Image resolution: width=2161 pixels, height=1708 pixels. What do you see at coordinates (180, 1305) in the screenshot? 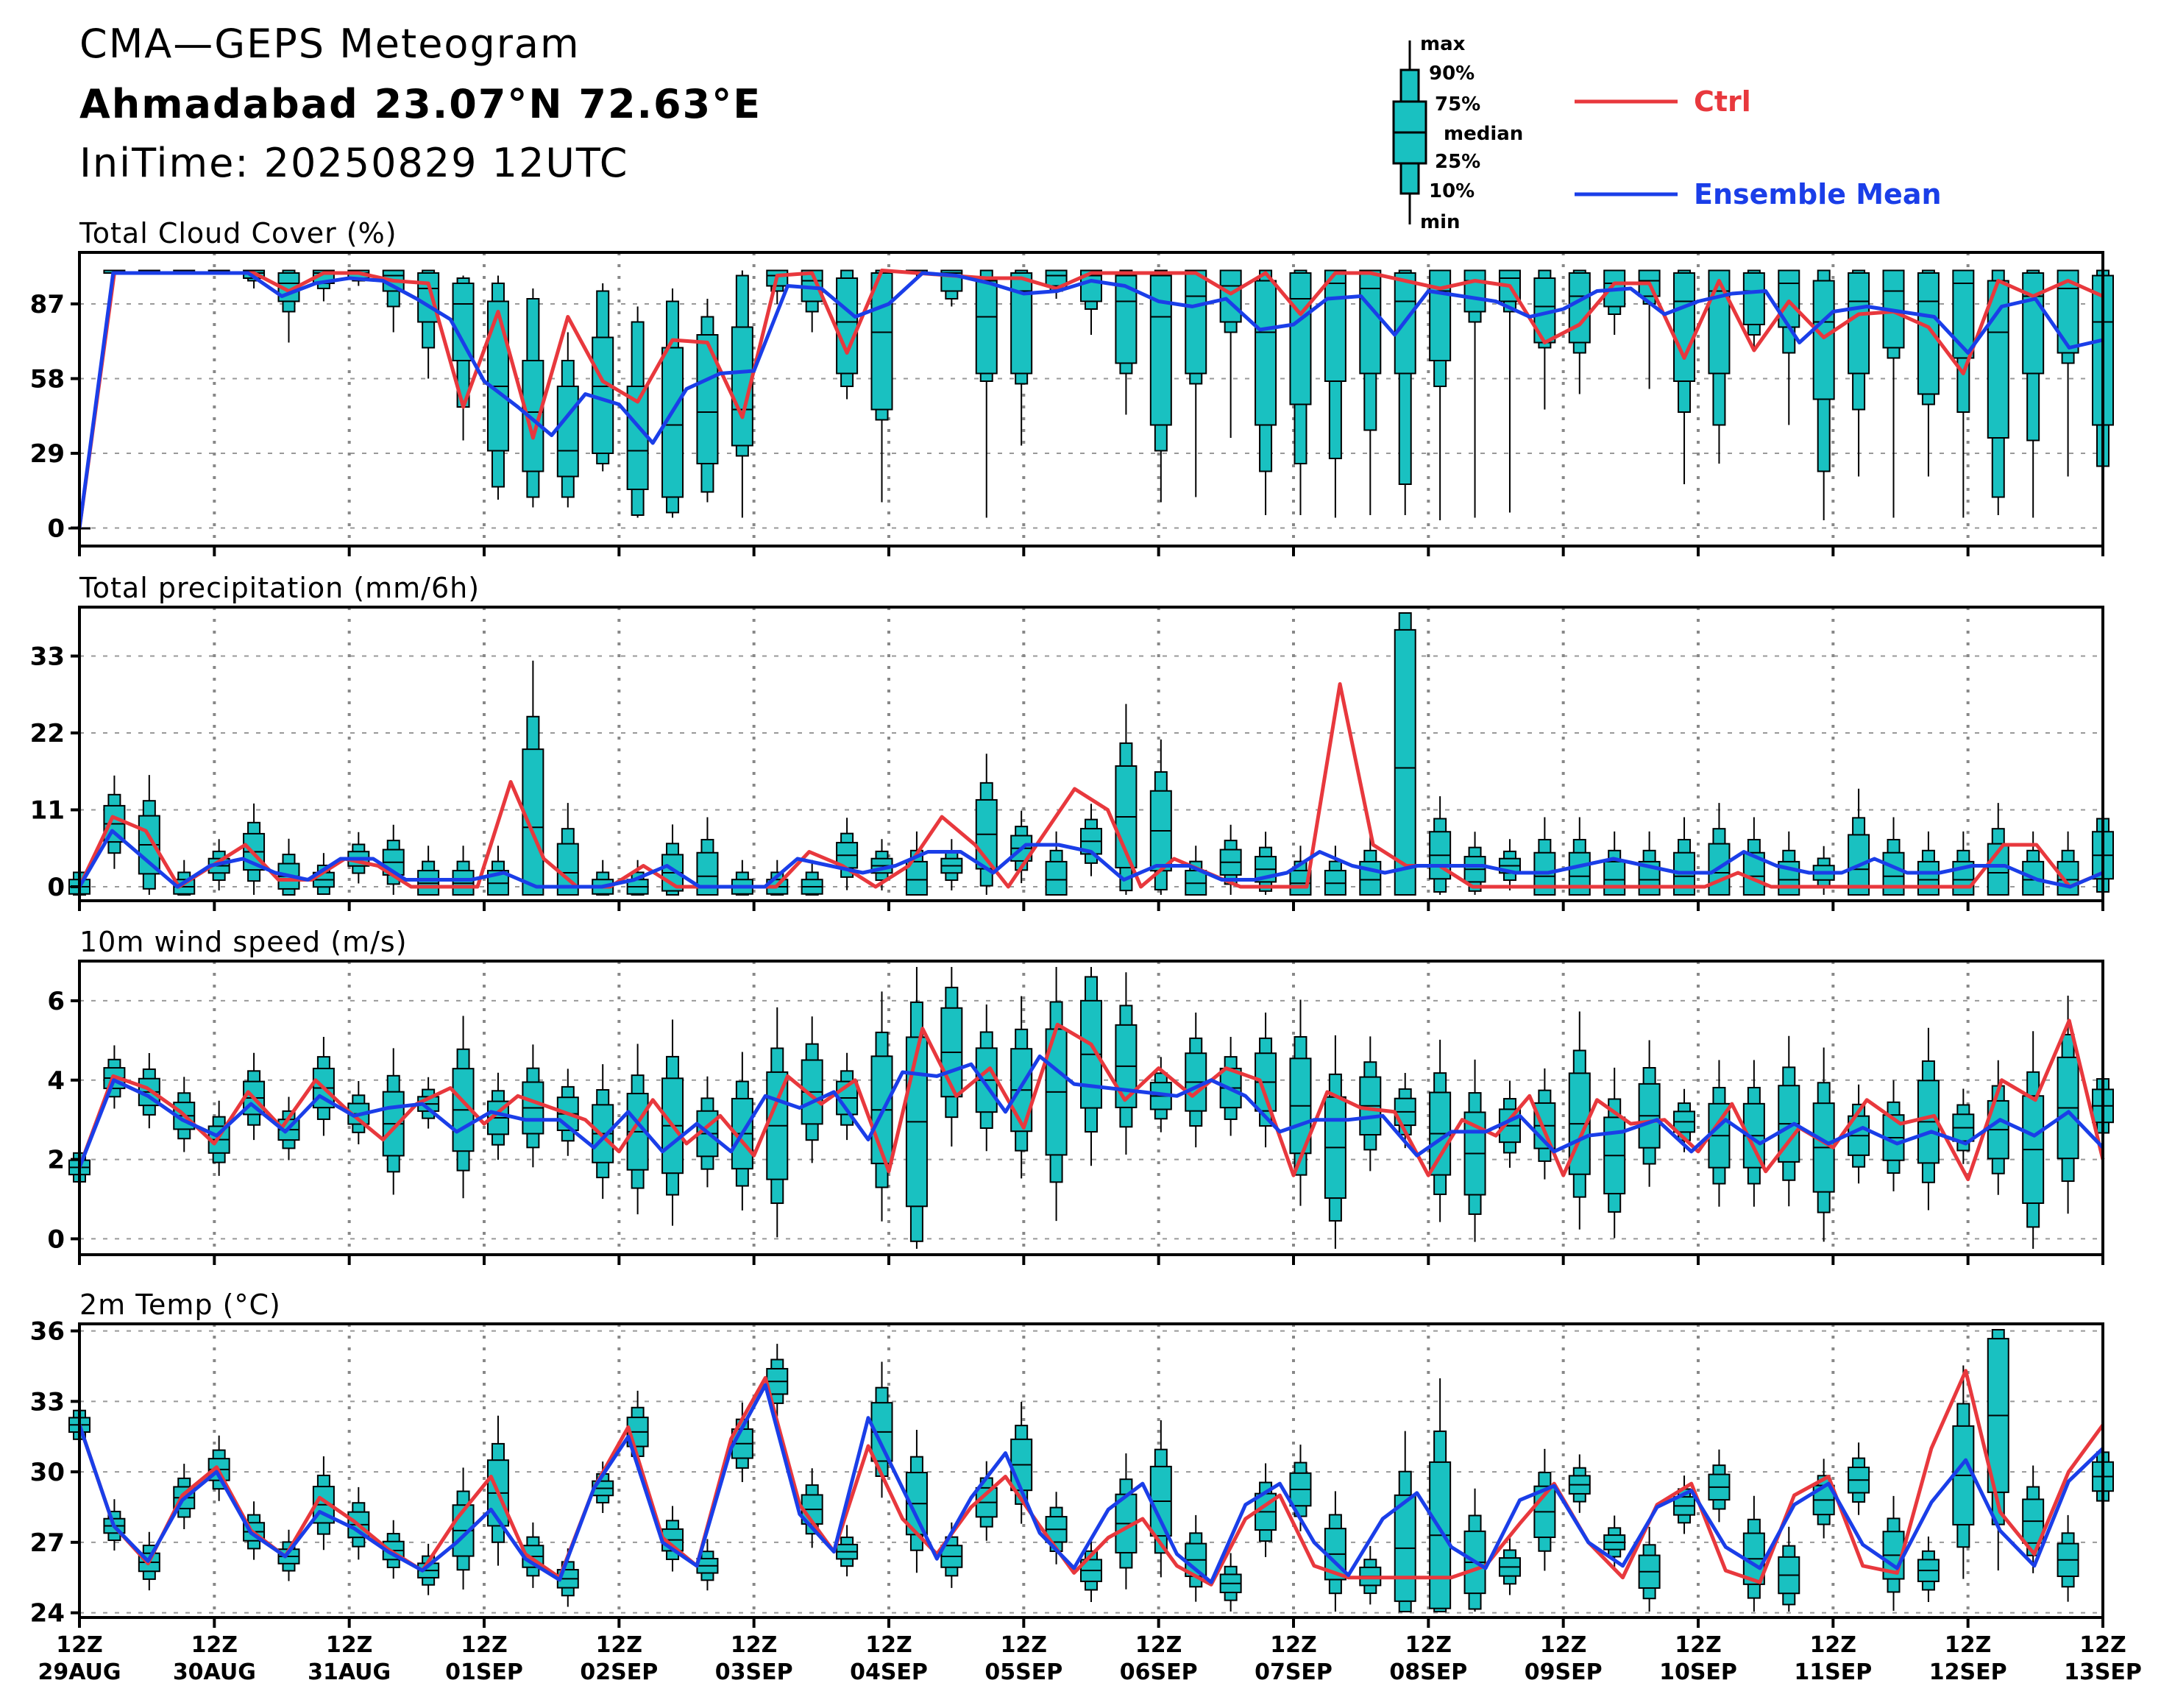
I see `panel-title-3: 2m Temp (°C)` at bounding box center [180, 1305].